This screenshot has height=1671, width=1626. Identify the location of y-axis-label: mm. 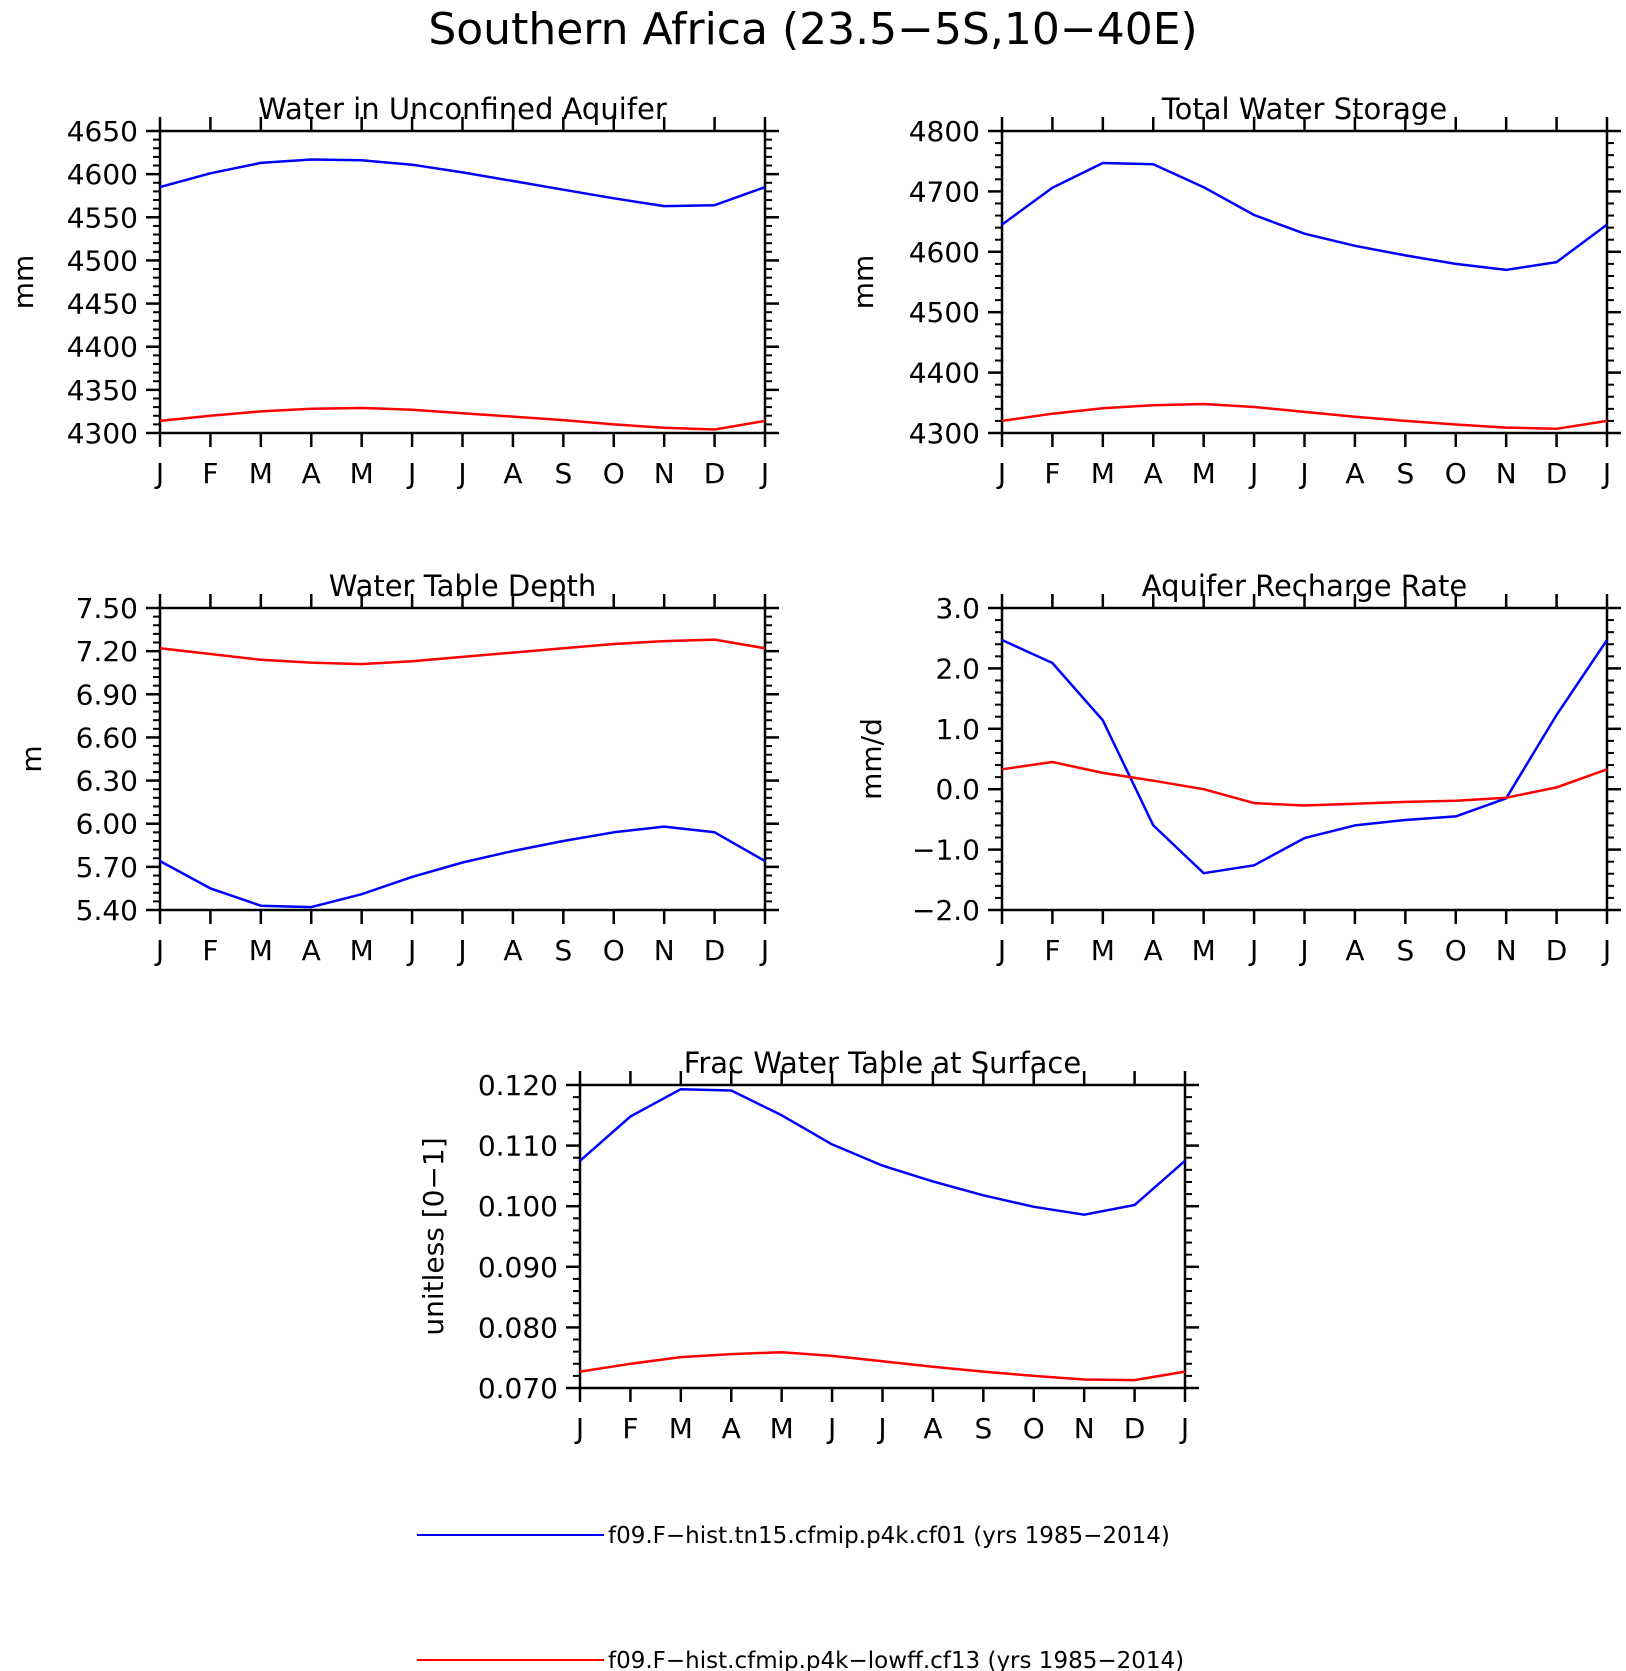
(23, 282).